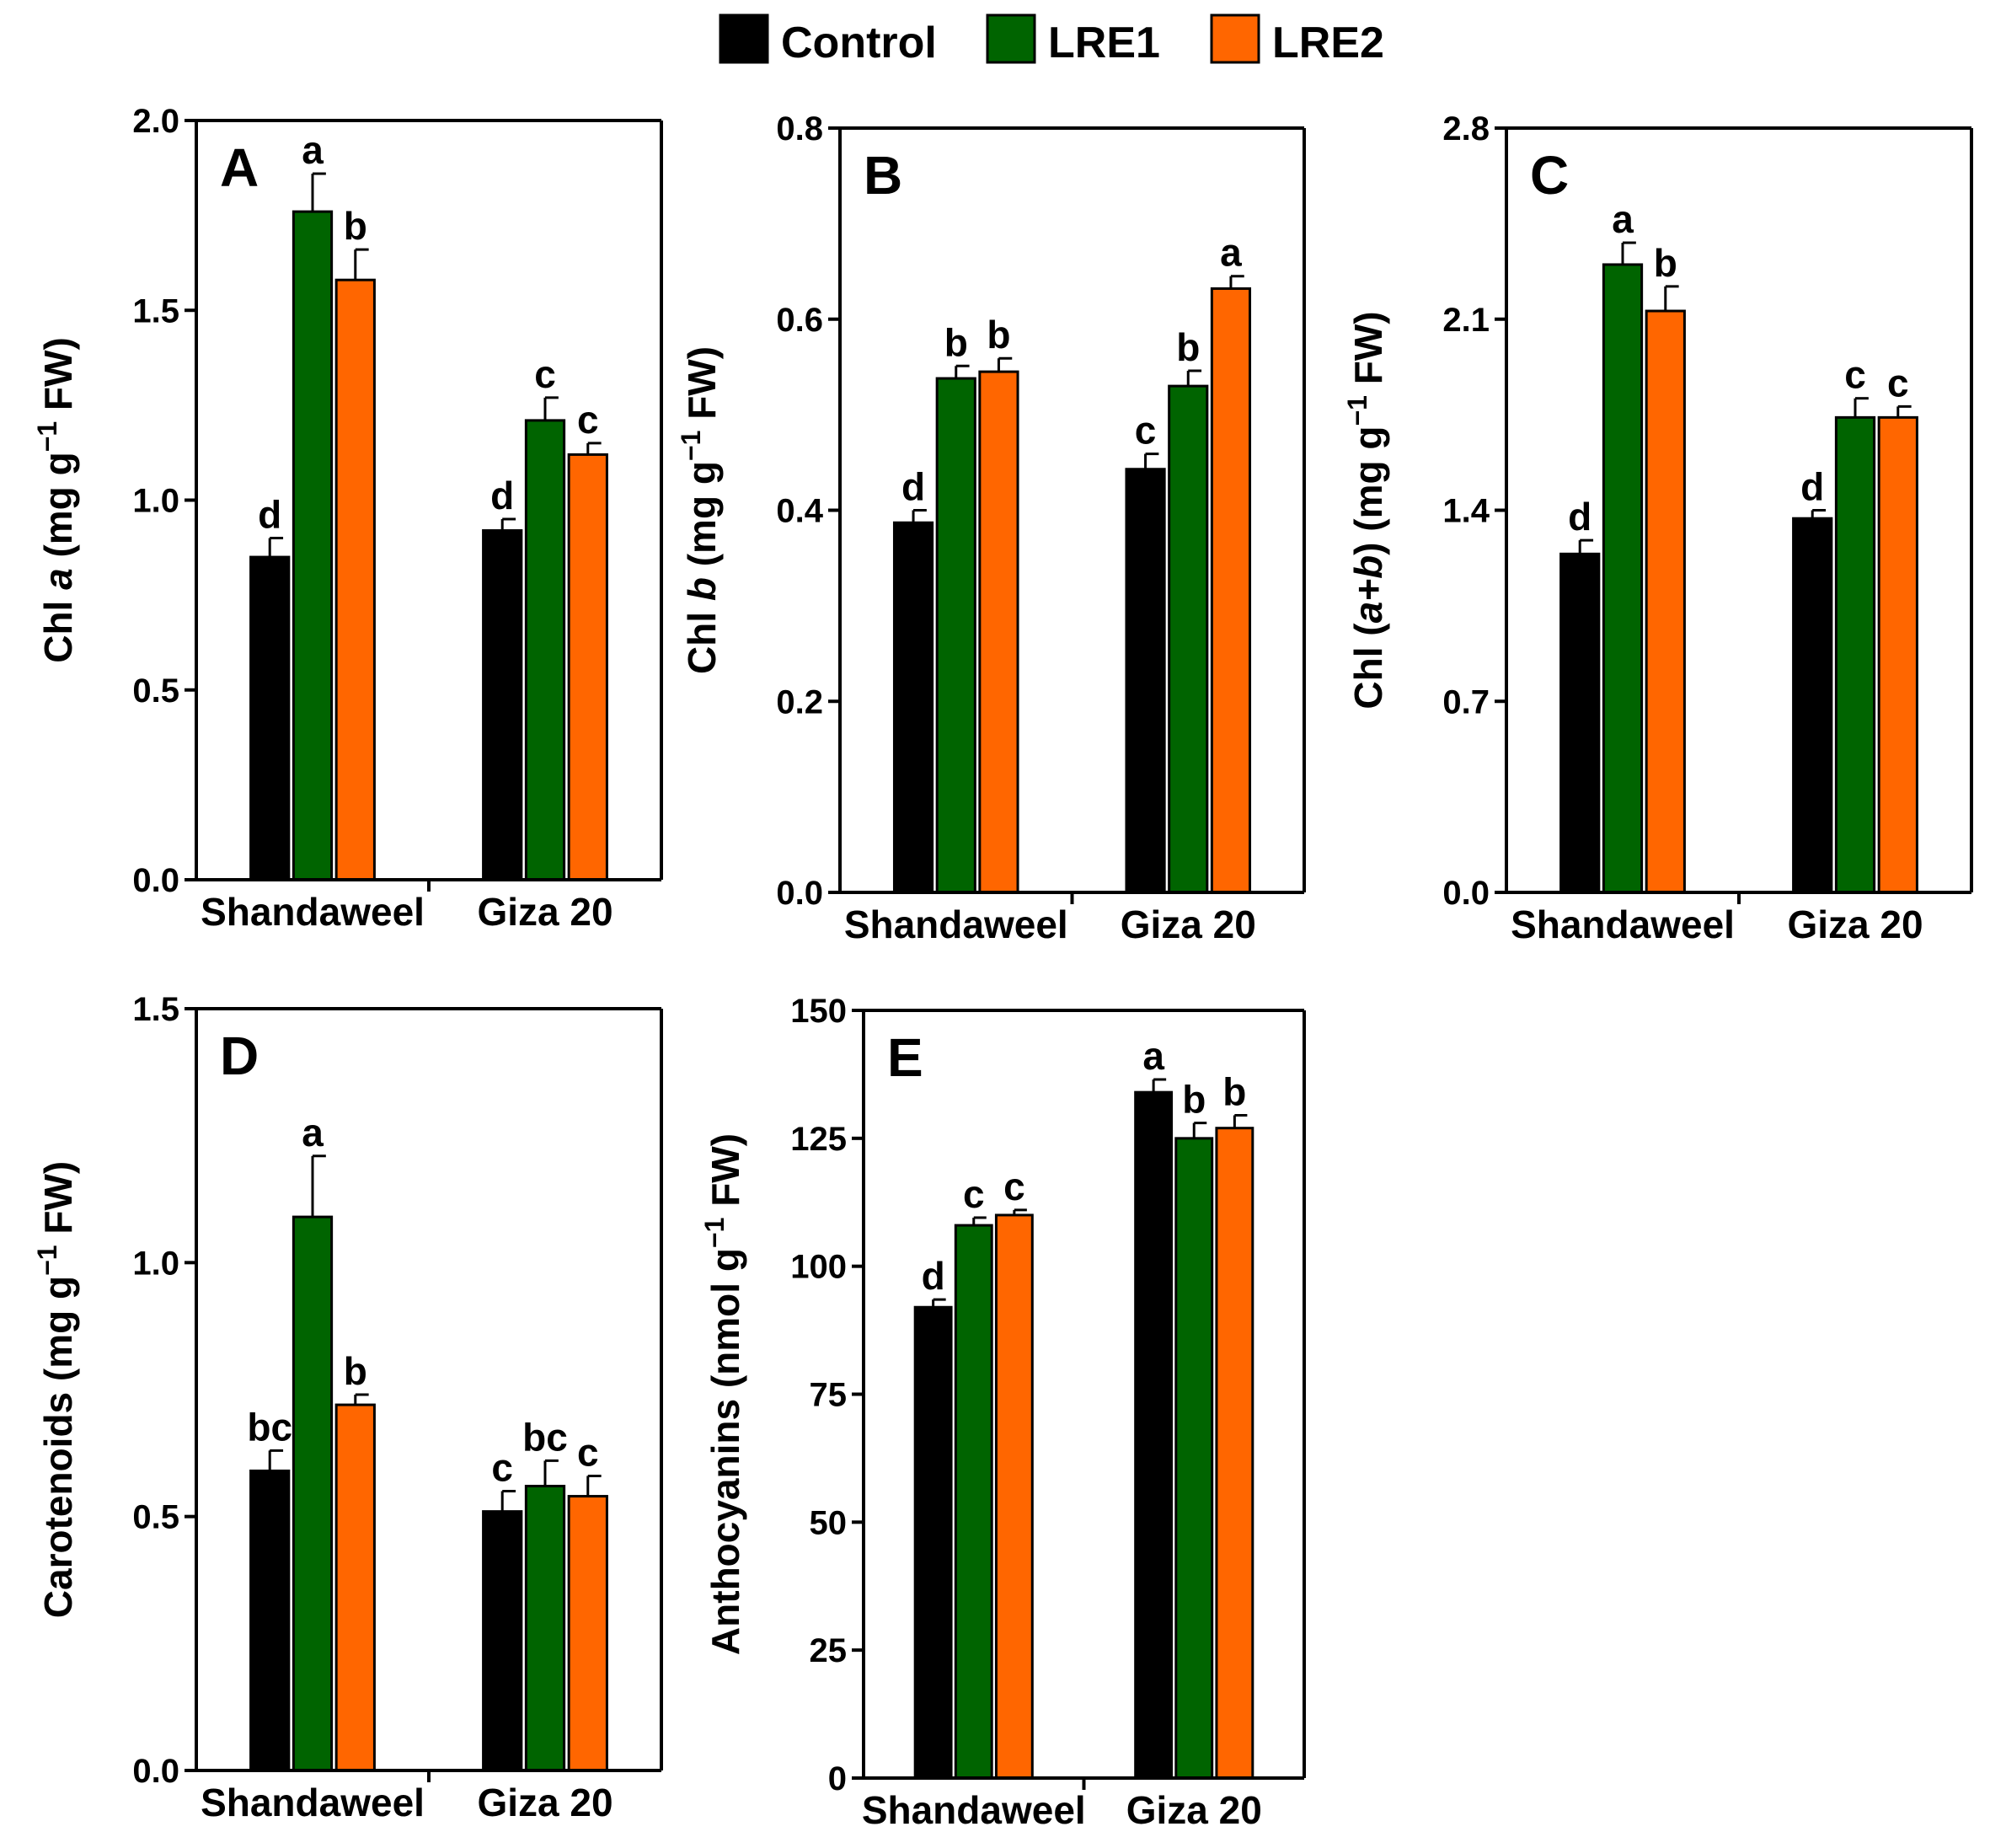 The height and width of the screenshot is (1848, 1990). Describe the element at coordinates (1104, 43) in the screenshot. I see `legend-label-lre1: LRE1` at that location.